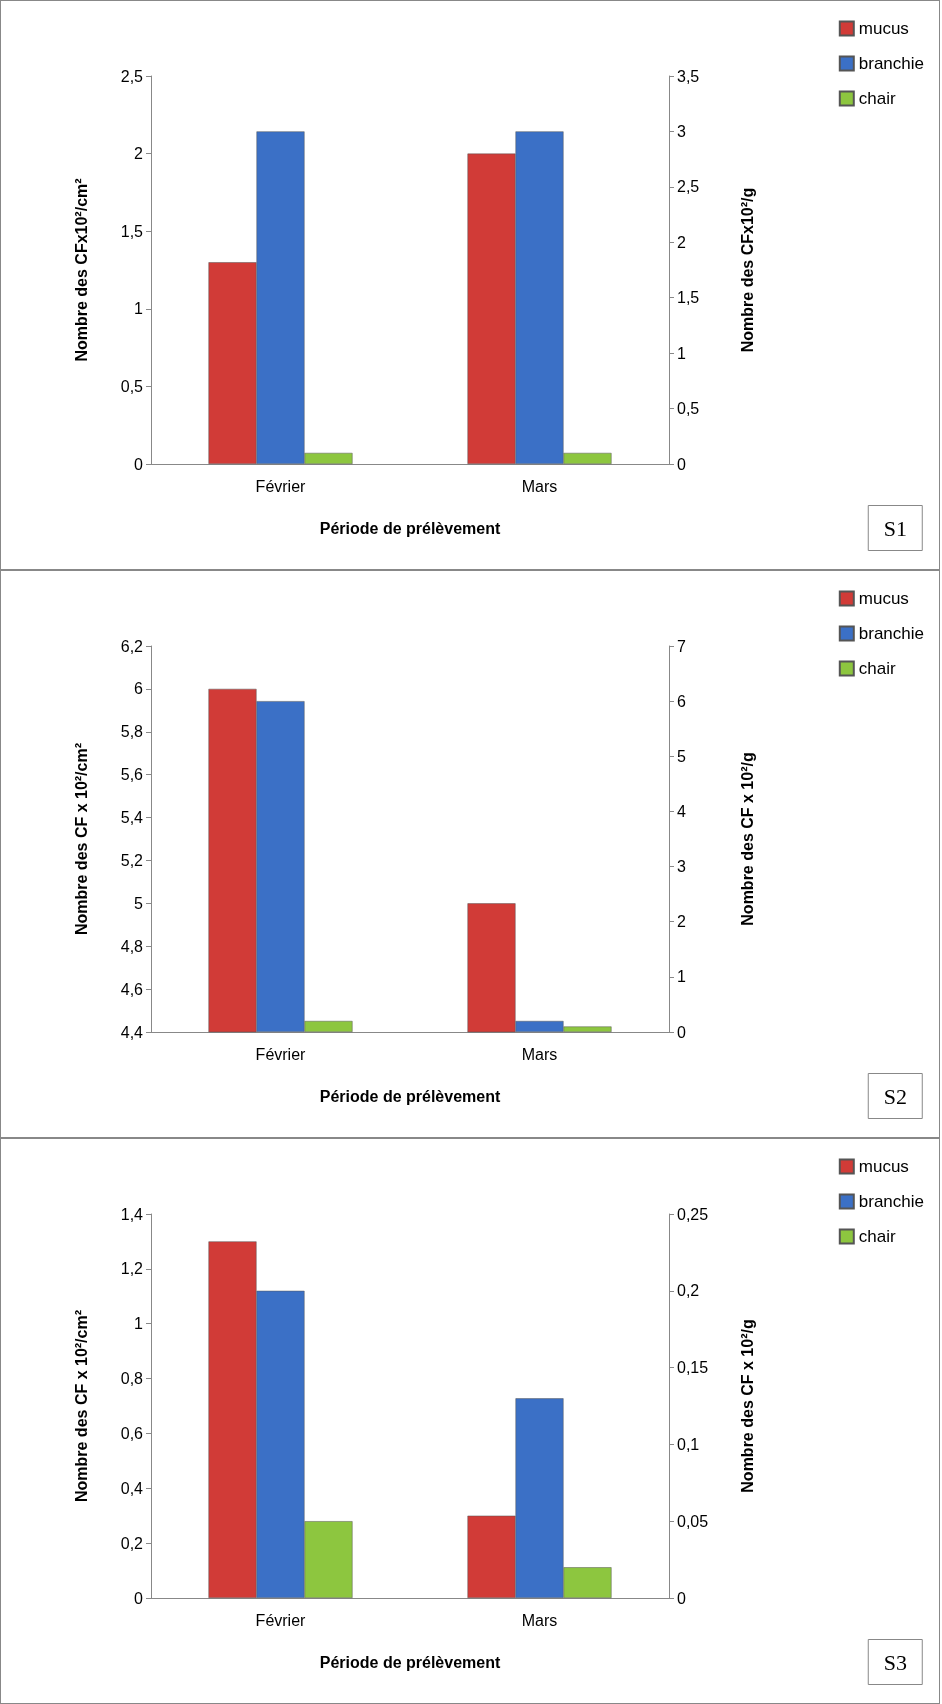 This screenshot has height=1704, width=942. I want to click on y-tick-label: 0,2, so click(132, 1543).